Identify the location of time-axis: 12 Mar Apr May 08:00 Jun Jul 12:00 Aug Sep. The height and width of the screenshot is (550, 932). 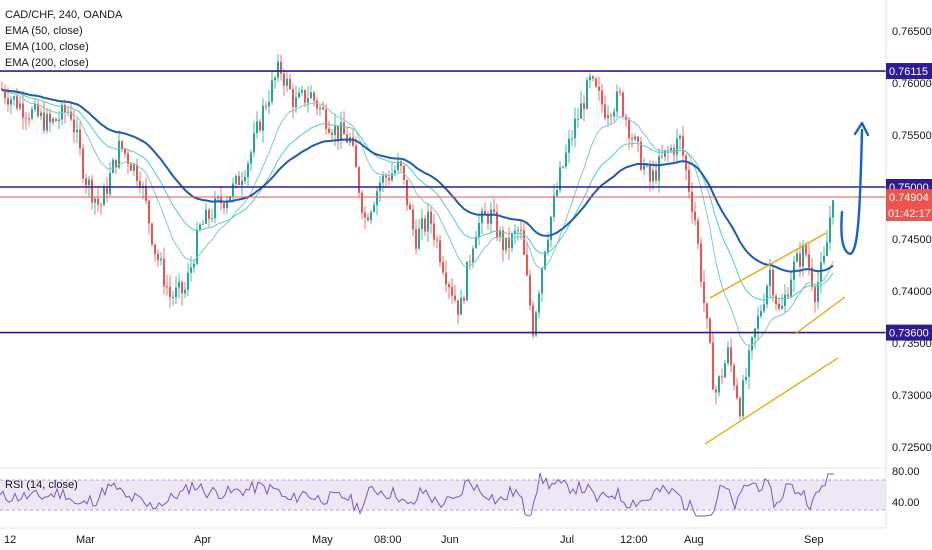
(443, 536).